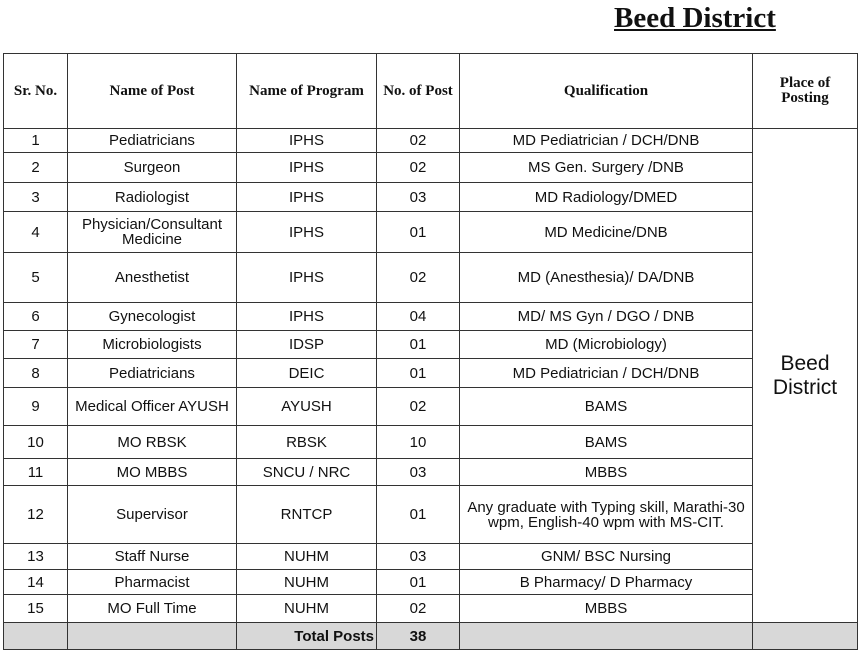  Describe the element at coordinates (35, 556) in the screenshot. I see `sr-no: 13` at that location.